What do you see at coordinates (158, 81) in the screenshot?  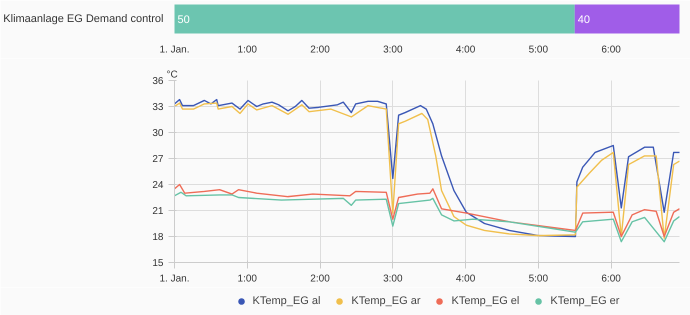 I see `y-tick-label: 36` at bounding box center [158, 81].